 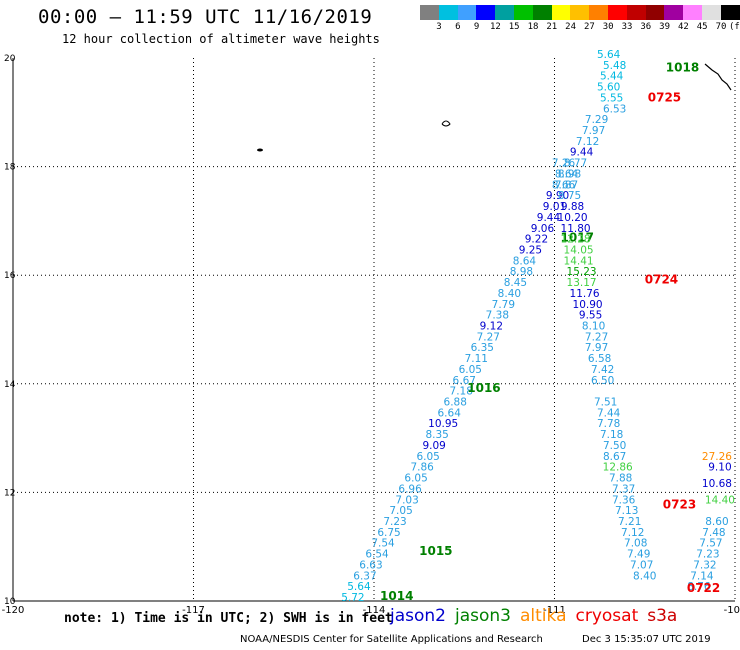 What do you see at coordinates (458, 27) in the screenshot?
I see `scale-label: 6` at bounding box center [458, 27].